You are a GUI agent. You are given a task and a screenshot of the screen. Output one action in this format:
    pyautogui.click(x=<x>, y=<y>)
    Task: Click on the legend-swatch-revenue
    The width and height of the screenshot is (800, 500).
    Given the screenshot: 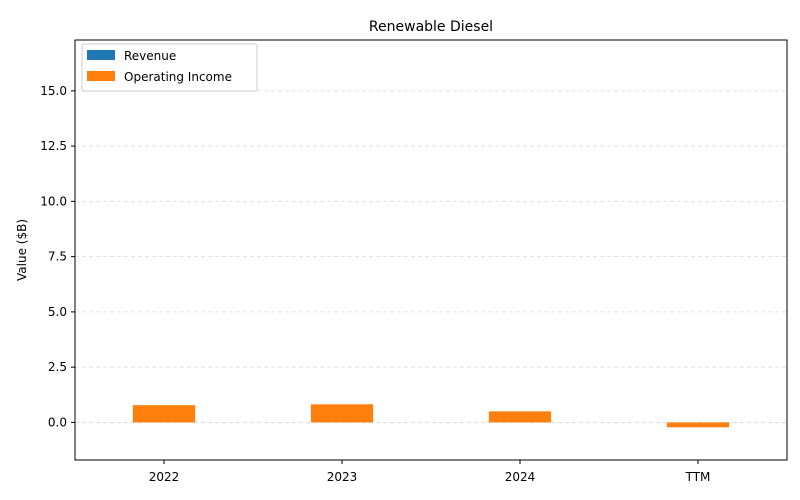 What is the action you would take?
    pyautogui.click(x=101, y=55)
    